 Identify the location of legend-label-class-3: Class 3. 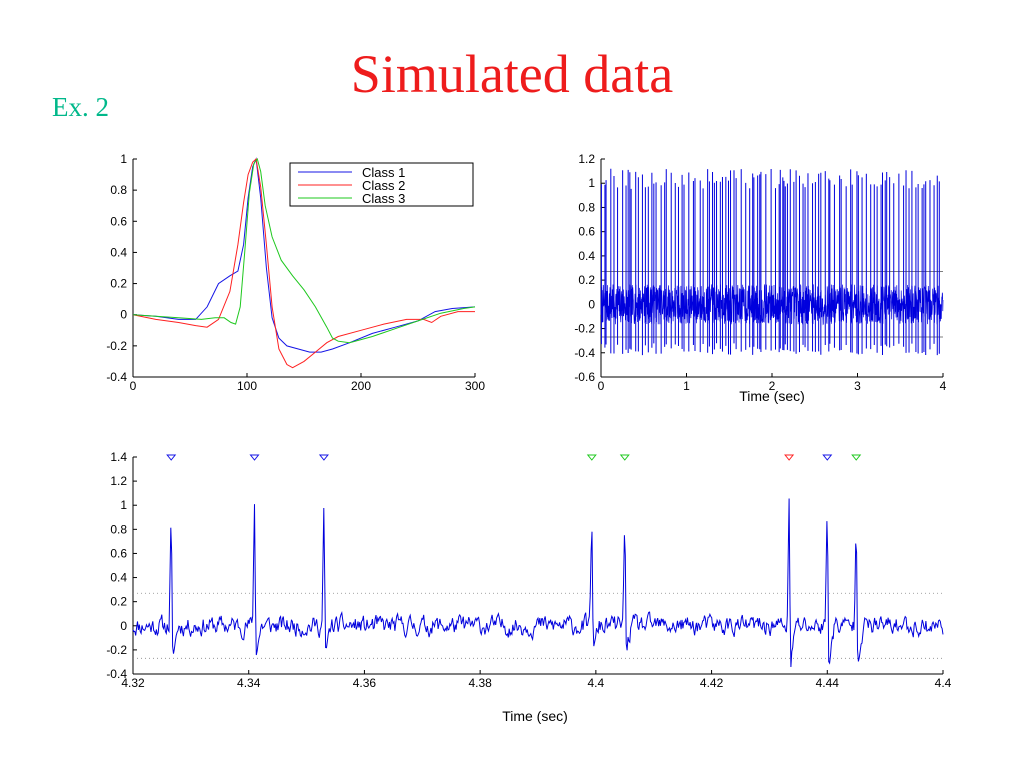
(383, 198).